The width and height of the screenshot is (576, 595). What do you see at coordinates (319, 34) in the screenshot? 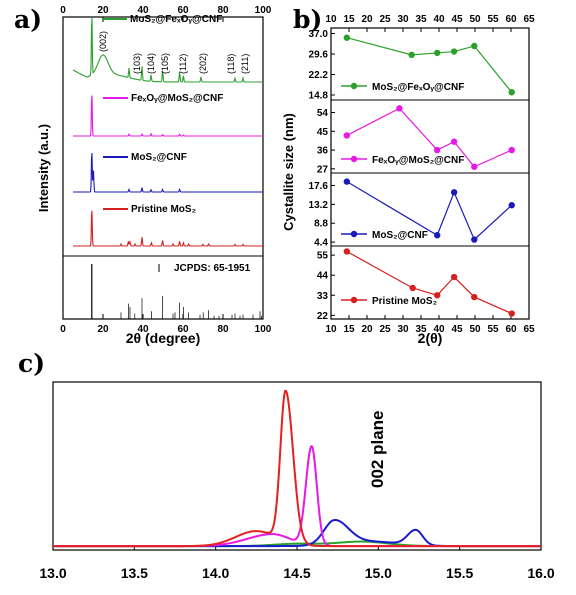
I see `b-ytick-label: 37.0` at bounding box center [319, 34].